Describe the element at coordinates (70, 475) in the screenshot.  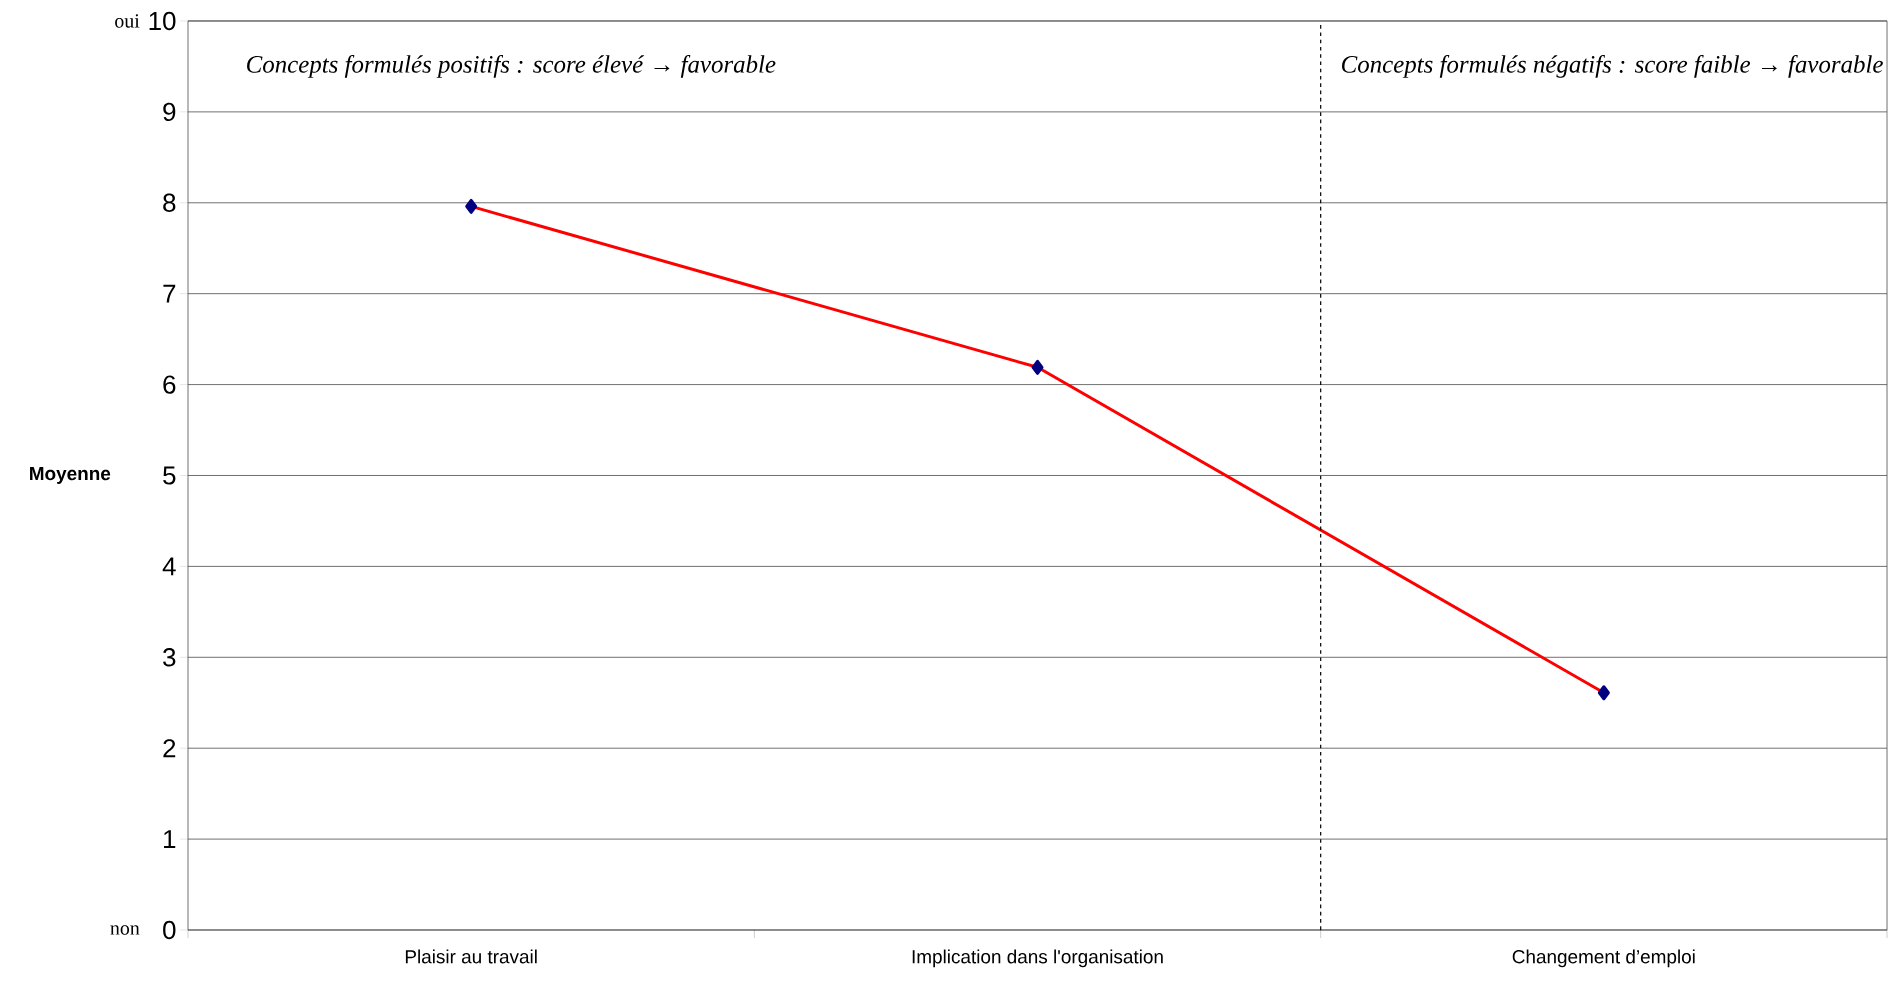
I see `y-axis-title: Moyenne` at that location.